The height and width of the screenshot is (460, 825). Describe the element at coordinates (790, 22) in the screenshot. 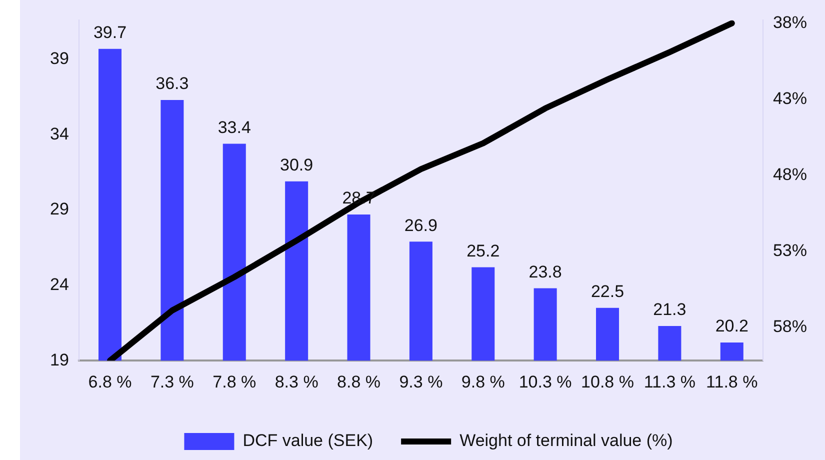

I see `y2-tick-label: 38%` at that location.